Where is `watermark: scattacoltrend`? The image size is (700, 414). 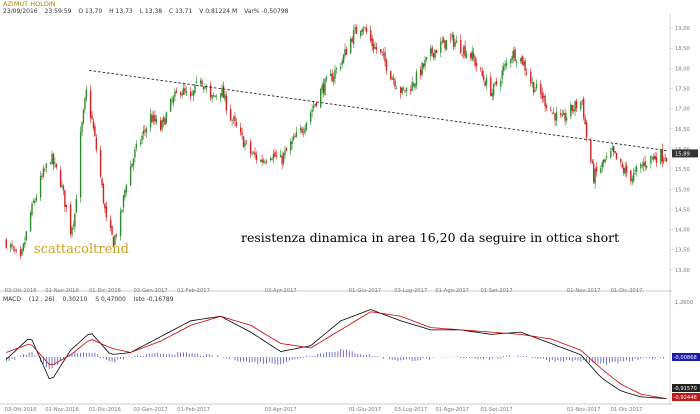
watermark: scattacoltrend is located at coordinates (81, 249).